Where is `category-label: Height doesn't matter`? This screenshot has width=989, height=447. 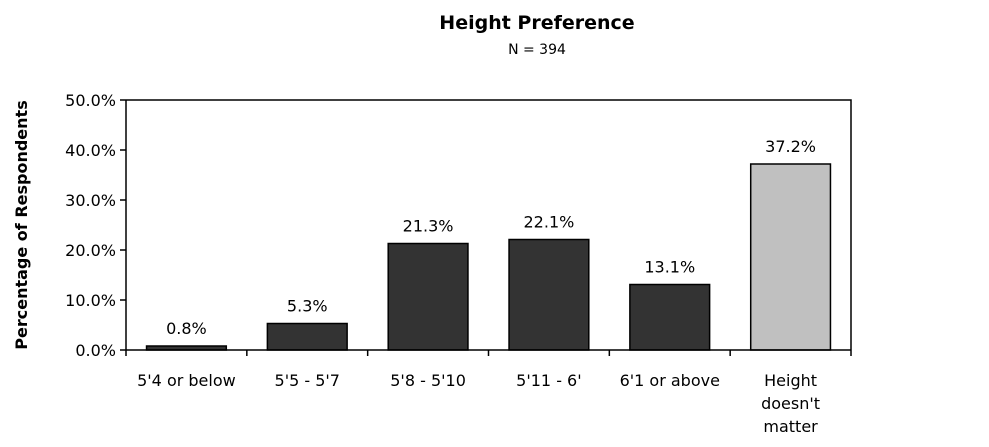 category-label: Height doesn't matter is located at coordinates (790, 403).